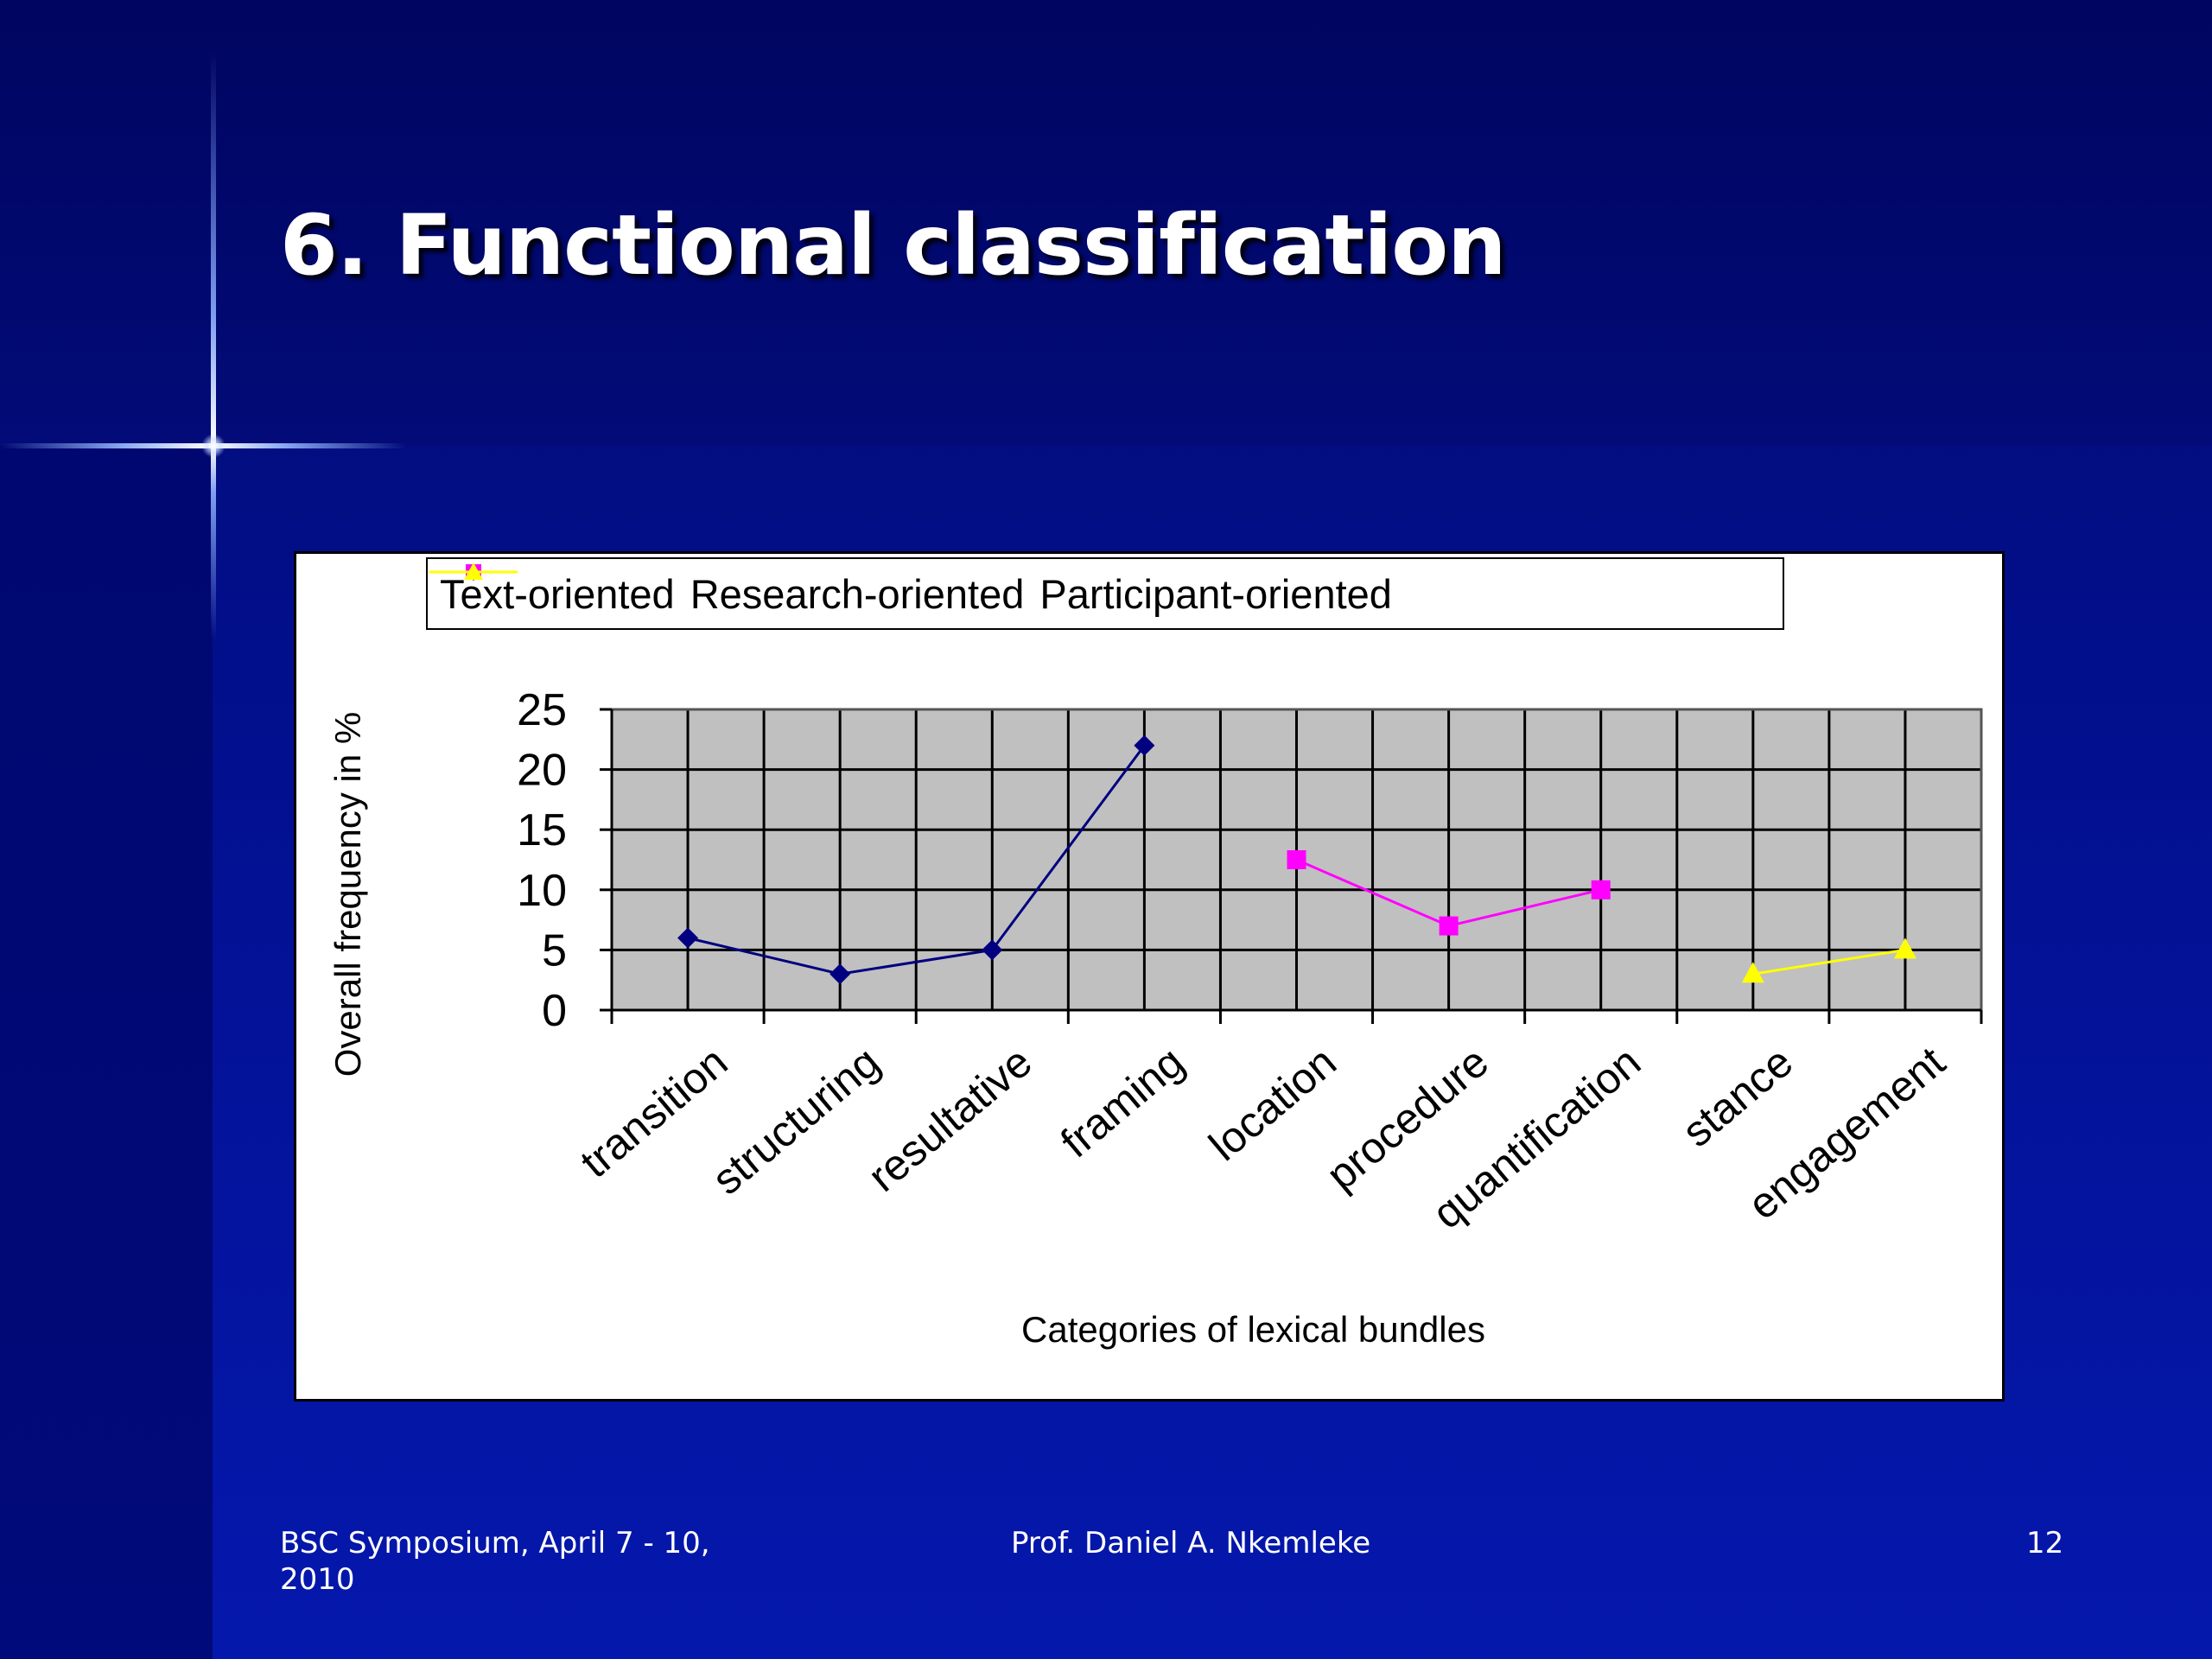  Describe the element at coordinates (495, 1561) in the screenshot. I see `footer-event: BSC Symposium, April 7 - 10, 2010` at that location.